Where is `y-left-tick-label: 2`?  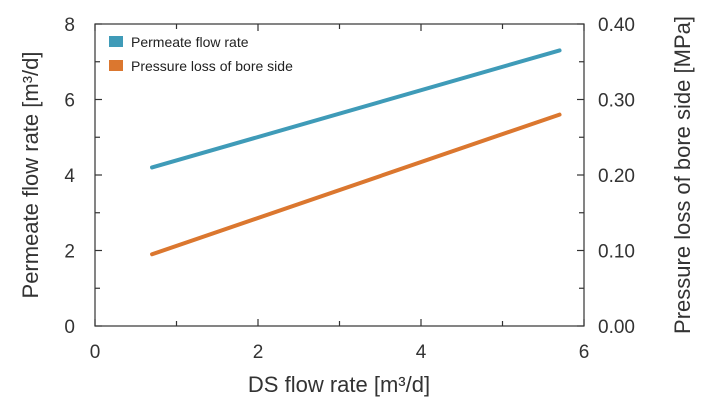
y-left-tick-label: 2 is located at coordinates (69, 252).